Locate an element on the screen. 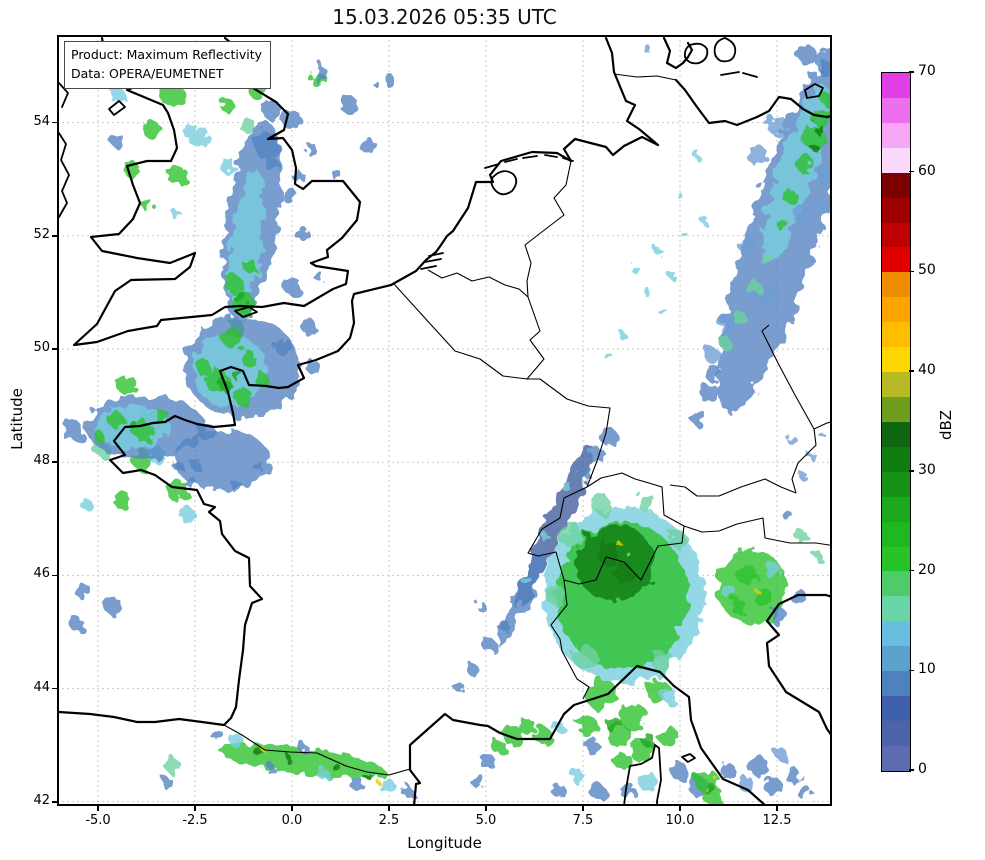 Image resolution: width=985 pixels, height=860 pixels. border-cz-at is located at coordinates (821, 425).